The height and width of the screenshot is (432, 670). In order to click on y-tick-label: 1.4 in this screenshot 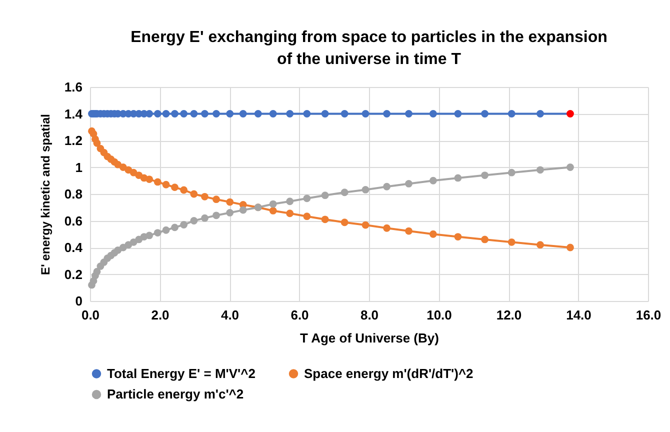, I will do `click(74, 114)`.